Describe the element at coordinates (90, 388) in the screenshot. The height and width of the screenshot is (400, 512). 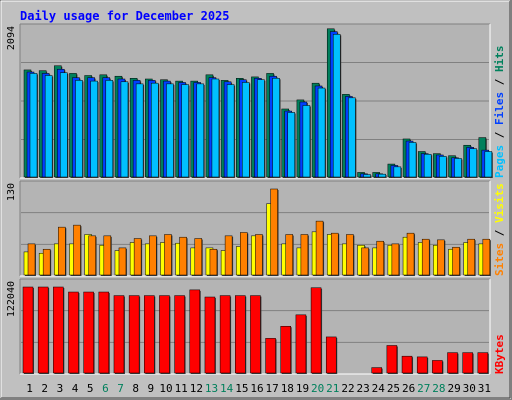
I see `x-label-day-5: 5` at that location.